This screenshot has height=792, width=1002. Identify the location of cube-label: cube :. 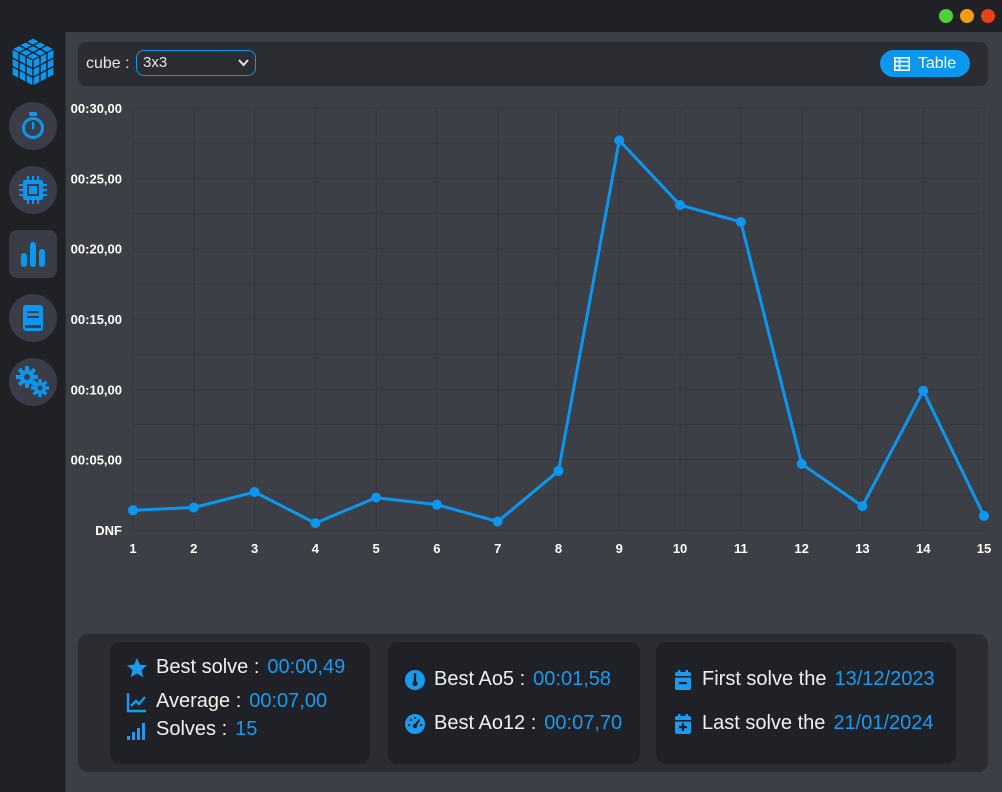
(108, 63).